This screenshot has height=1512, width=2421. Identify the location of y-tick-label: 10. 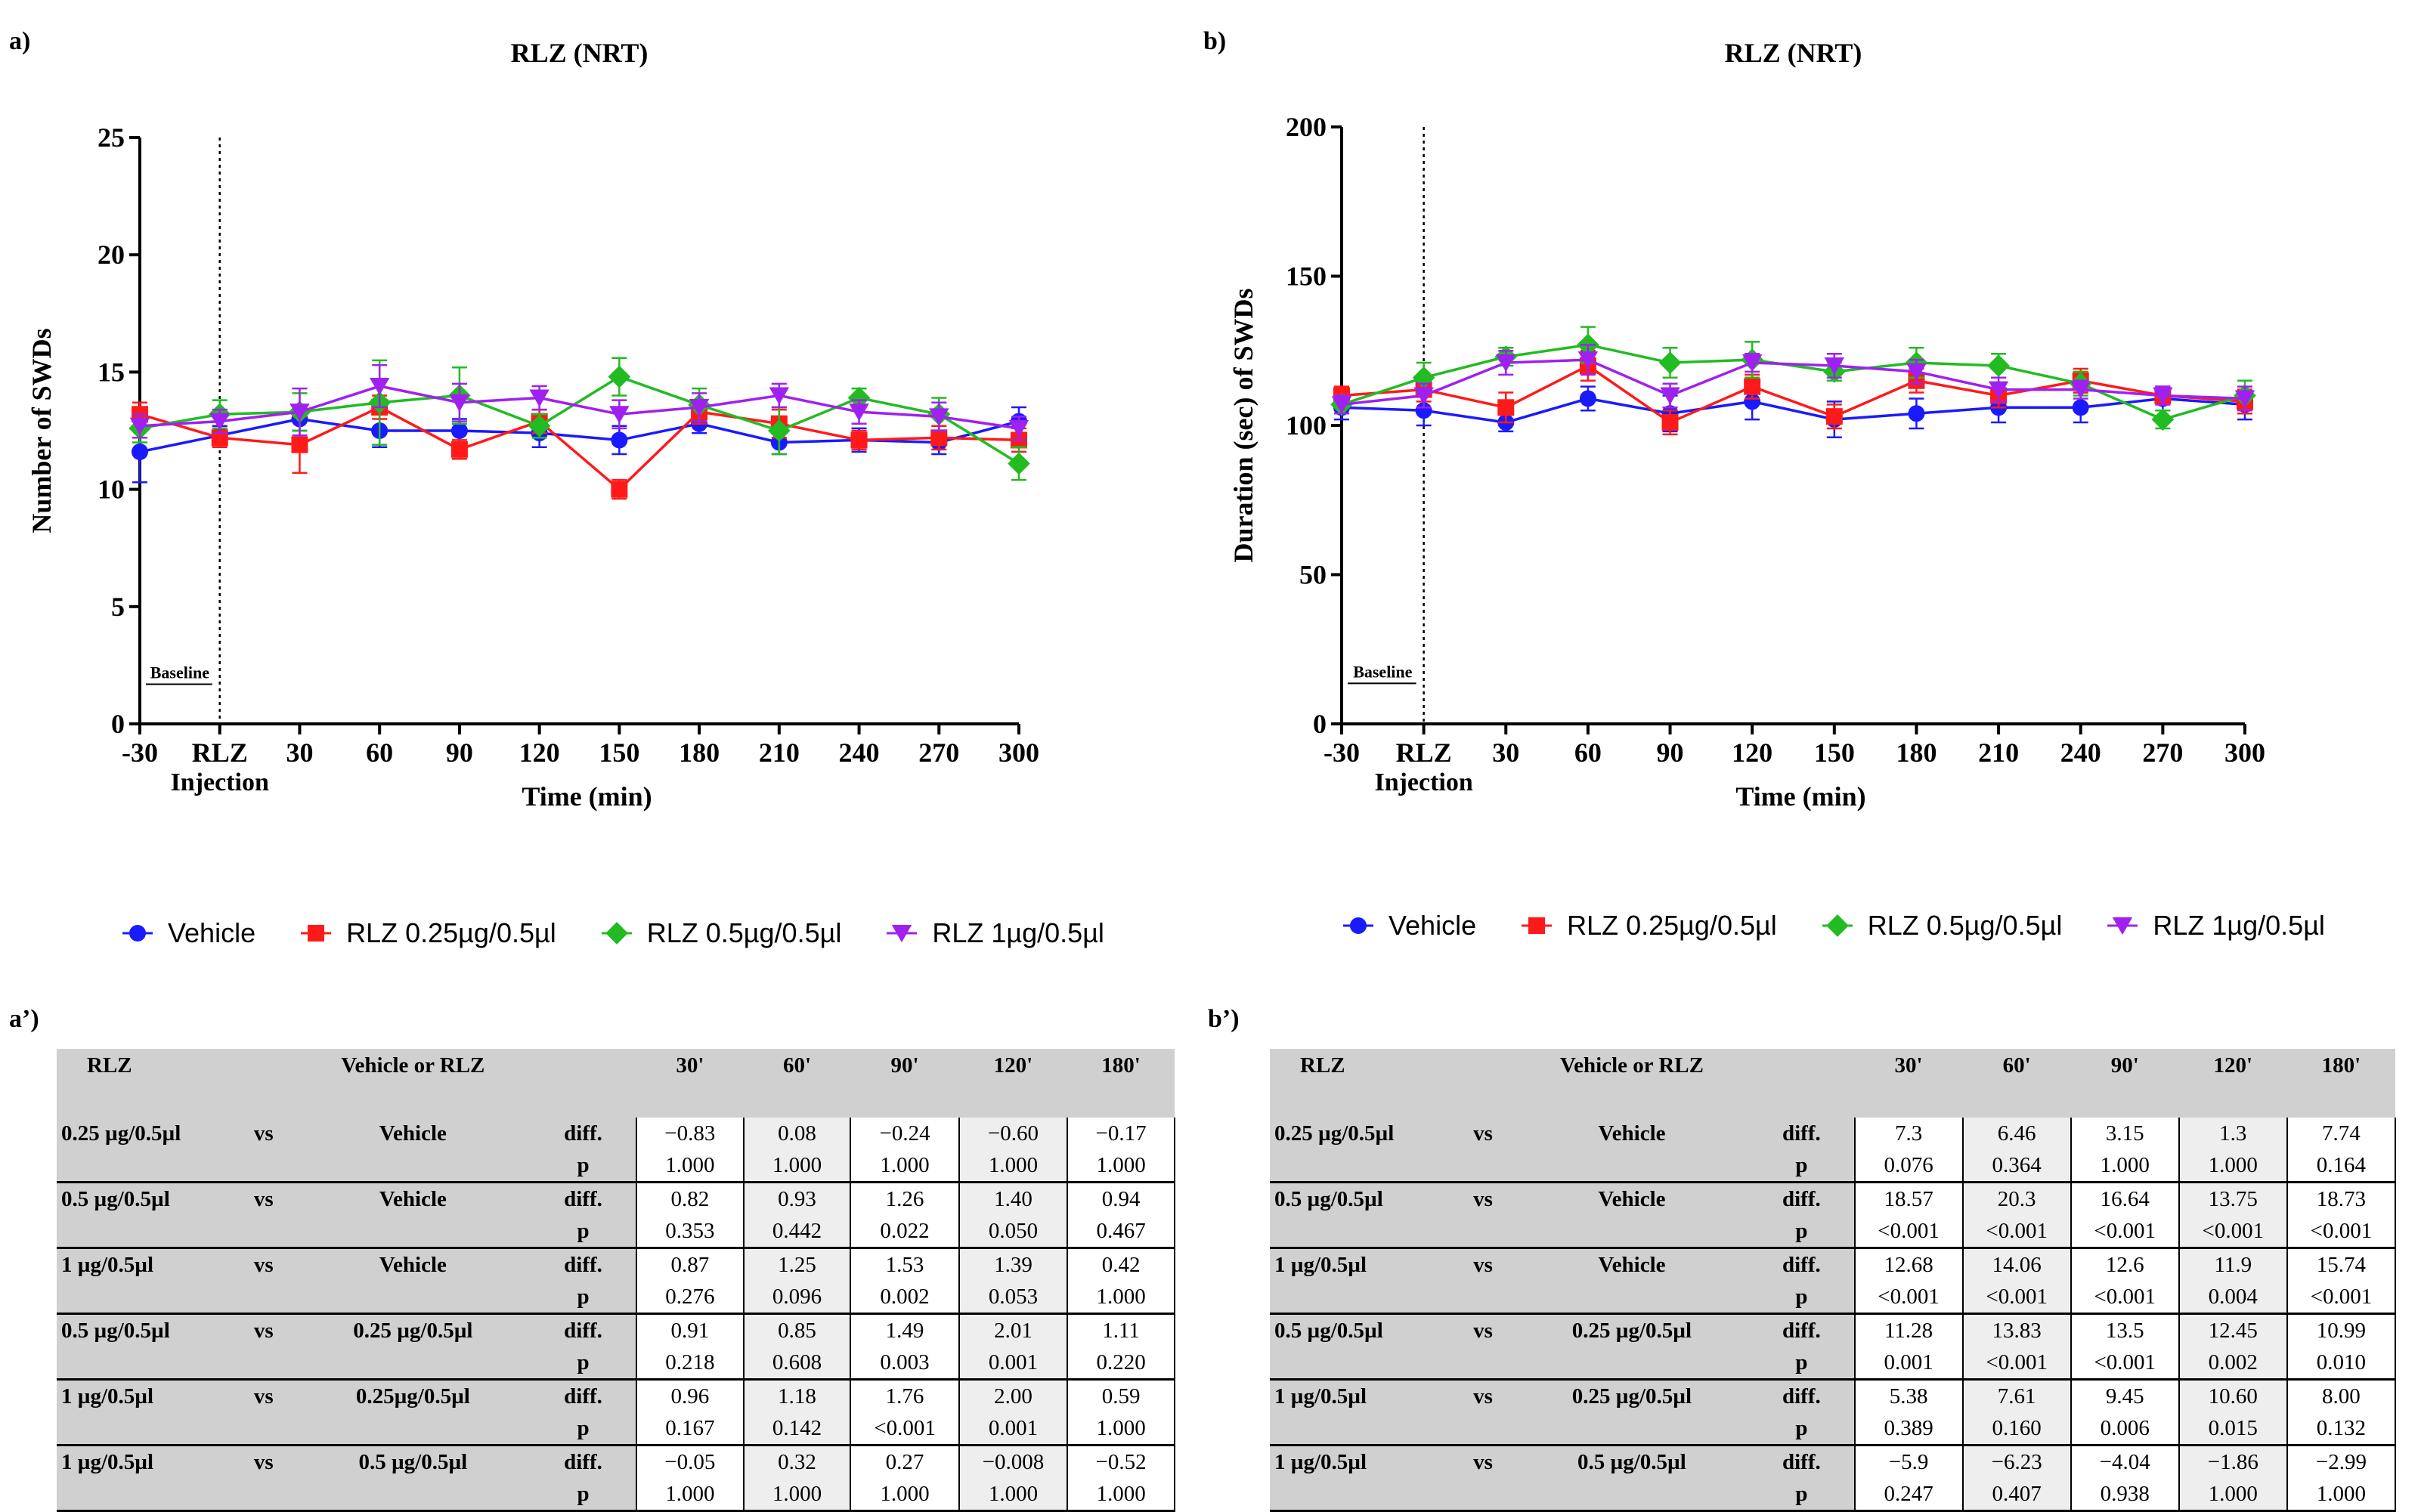
(111, 490).